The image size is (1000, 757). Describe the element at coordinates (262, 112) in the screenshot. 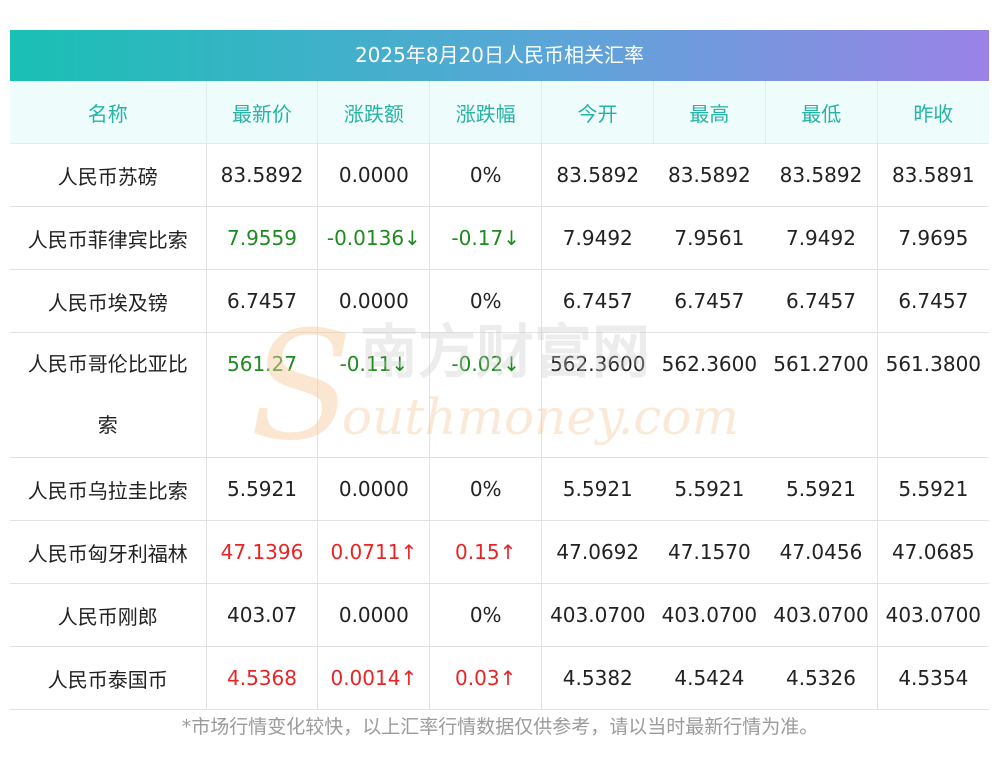

I see `header-latest: 最新价` at that location.